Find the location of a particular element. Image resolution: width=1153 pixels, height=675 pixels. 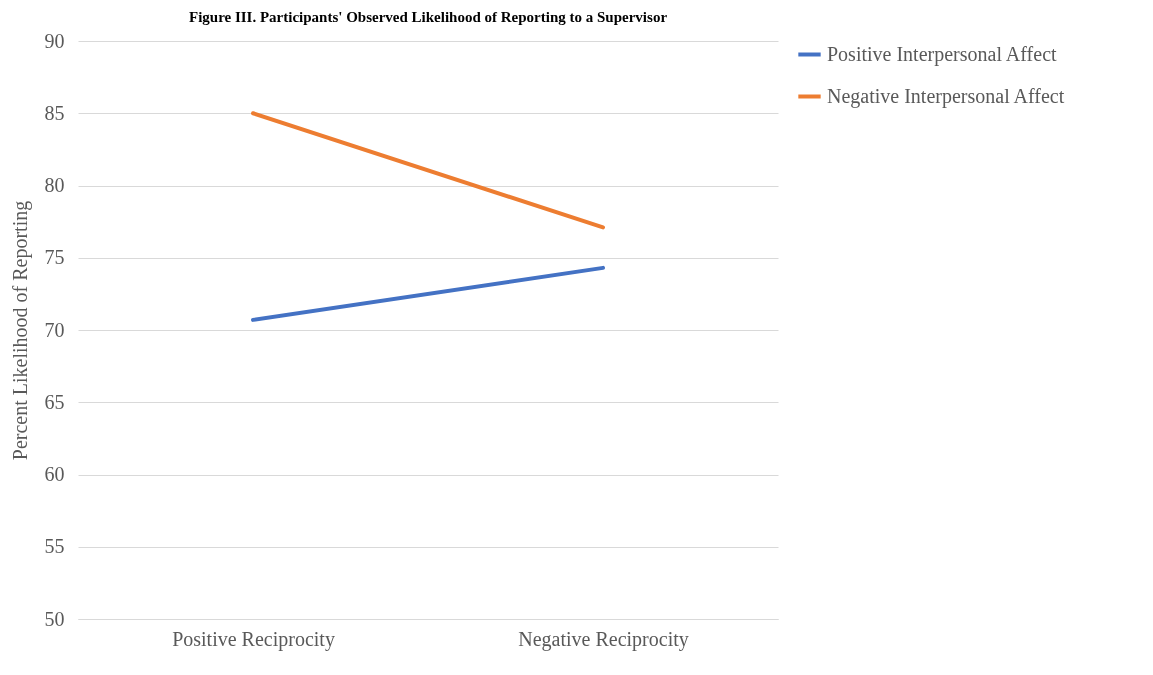

y-tick-label: 90 is located at coordinates (54, 40).